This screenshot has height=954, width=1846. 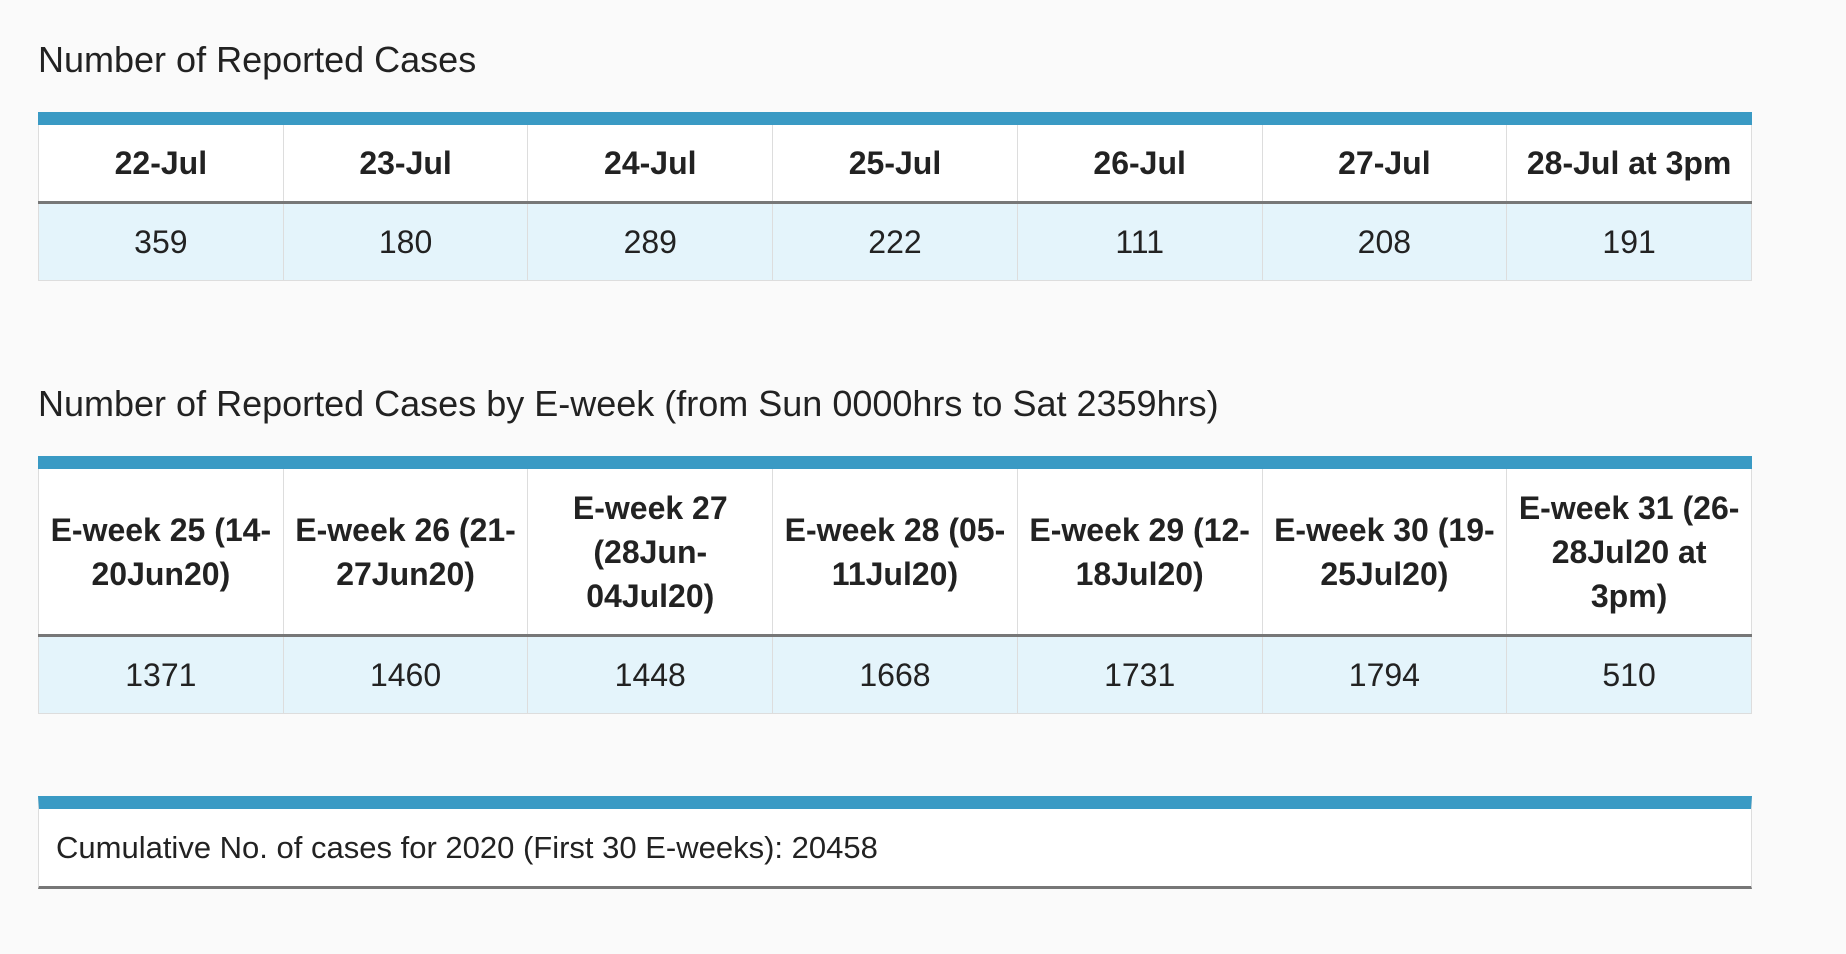 What do you see at coordinates (405, 161) in the screenshot?
I see `daily-header-cell: 23-Jul` at bounding box center [405, 161].